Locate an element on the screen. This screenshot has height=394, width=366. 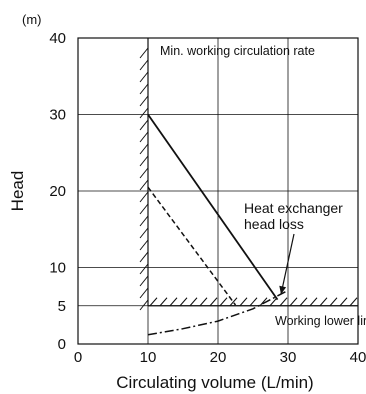
y-tick-label: 40 is located at coordinates (57, 38).